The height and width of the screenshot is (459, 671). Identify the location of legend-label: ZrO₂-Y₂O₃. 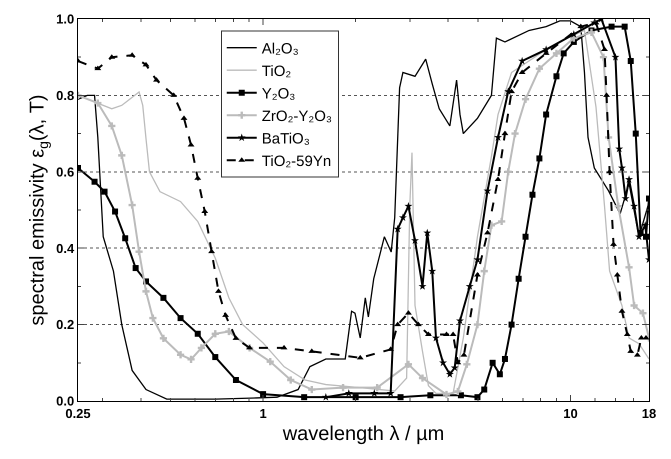
(297, 117).